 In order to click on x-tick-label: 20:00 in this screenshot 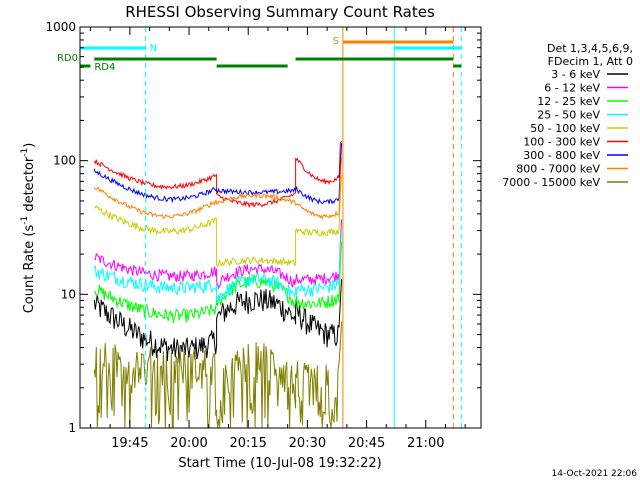, I will do `click(188, 443)`.